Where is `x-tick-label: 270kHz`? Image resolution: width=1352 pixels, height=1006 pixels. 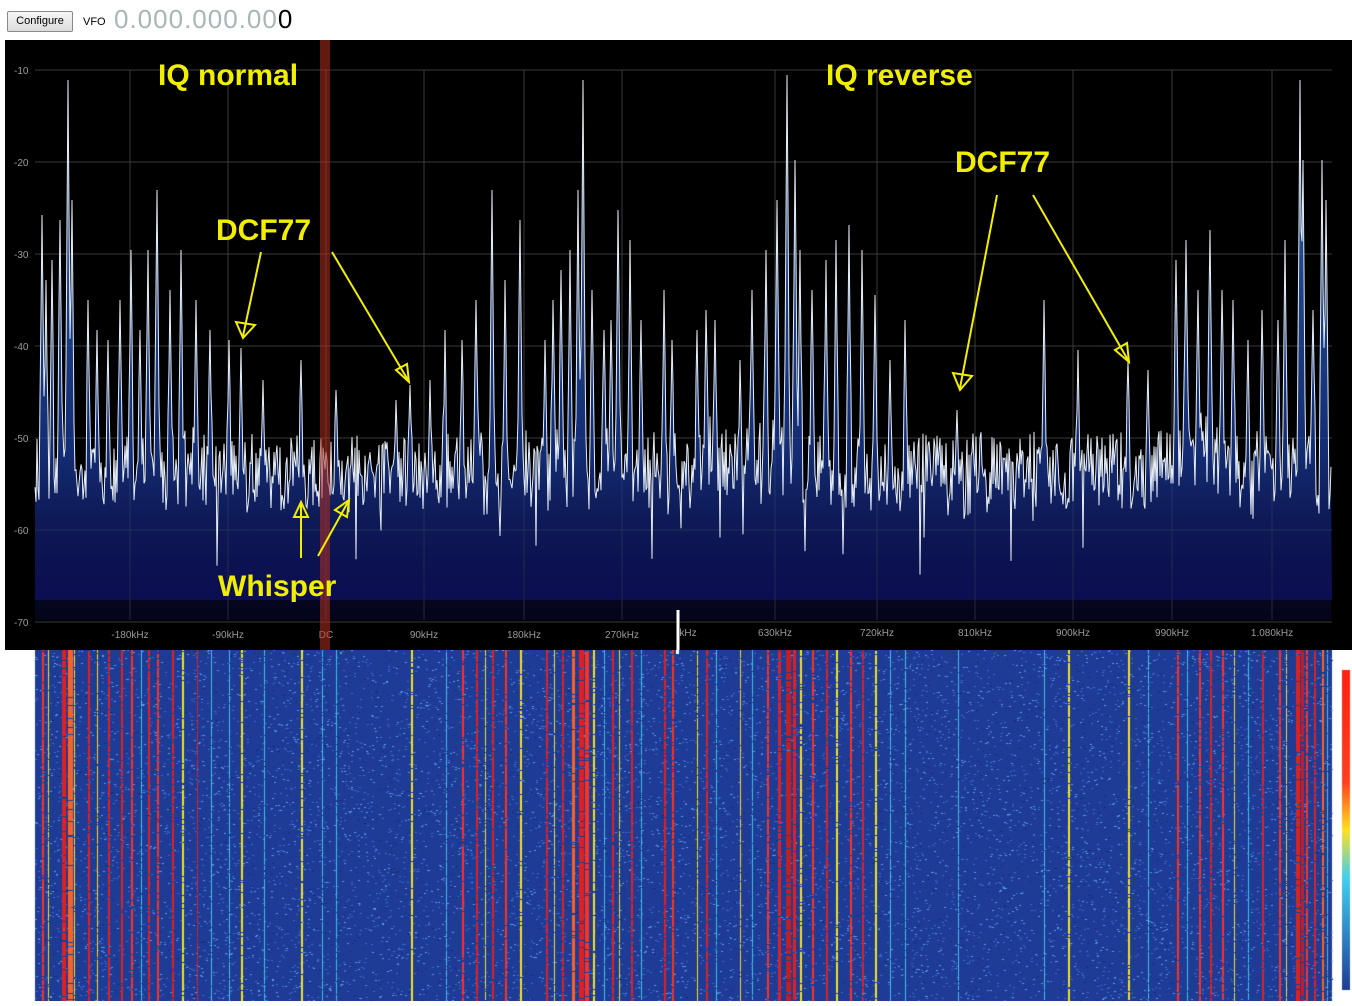 x-tick-label: 270kHz is located at coordinates (622, 635).